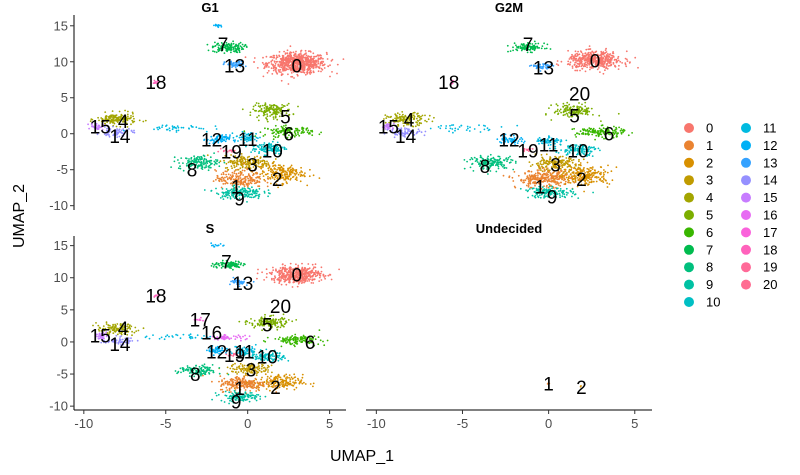 This screenshot has height=475, width=800. I want to click on panel-title: G1, so click(209, 7).